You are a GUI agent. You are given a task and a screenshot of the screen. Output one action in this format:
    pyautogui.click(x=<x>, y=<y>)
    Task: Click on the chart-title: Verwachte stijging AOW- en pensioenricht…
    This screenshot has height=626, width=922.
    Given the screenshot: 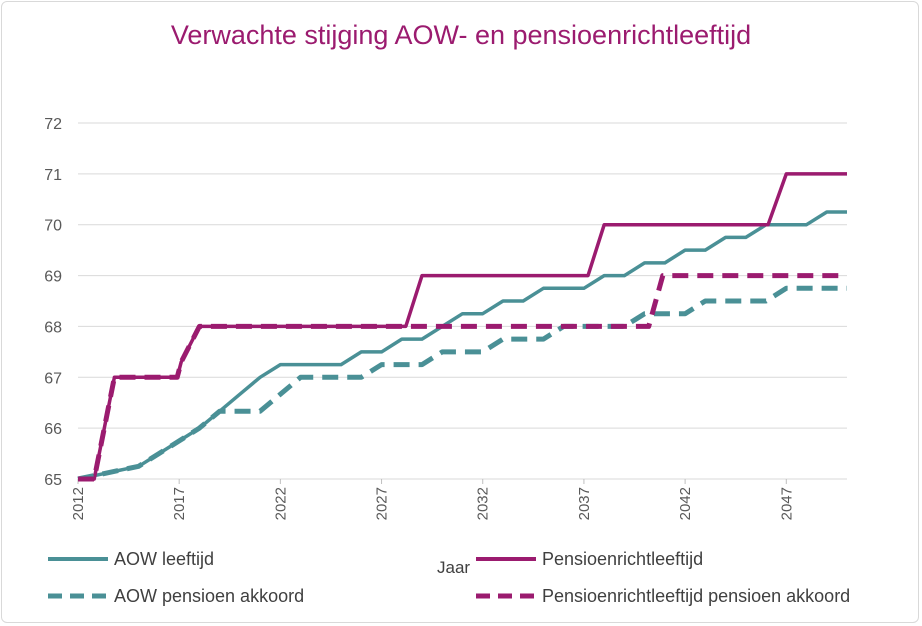 What is the action you would take?
    pyautogui.click(x=461, y=35)
    